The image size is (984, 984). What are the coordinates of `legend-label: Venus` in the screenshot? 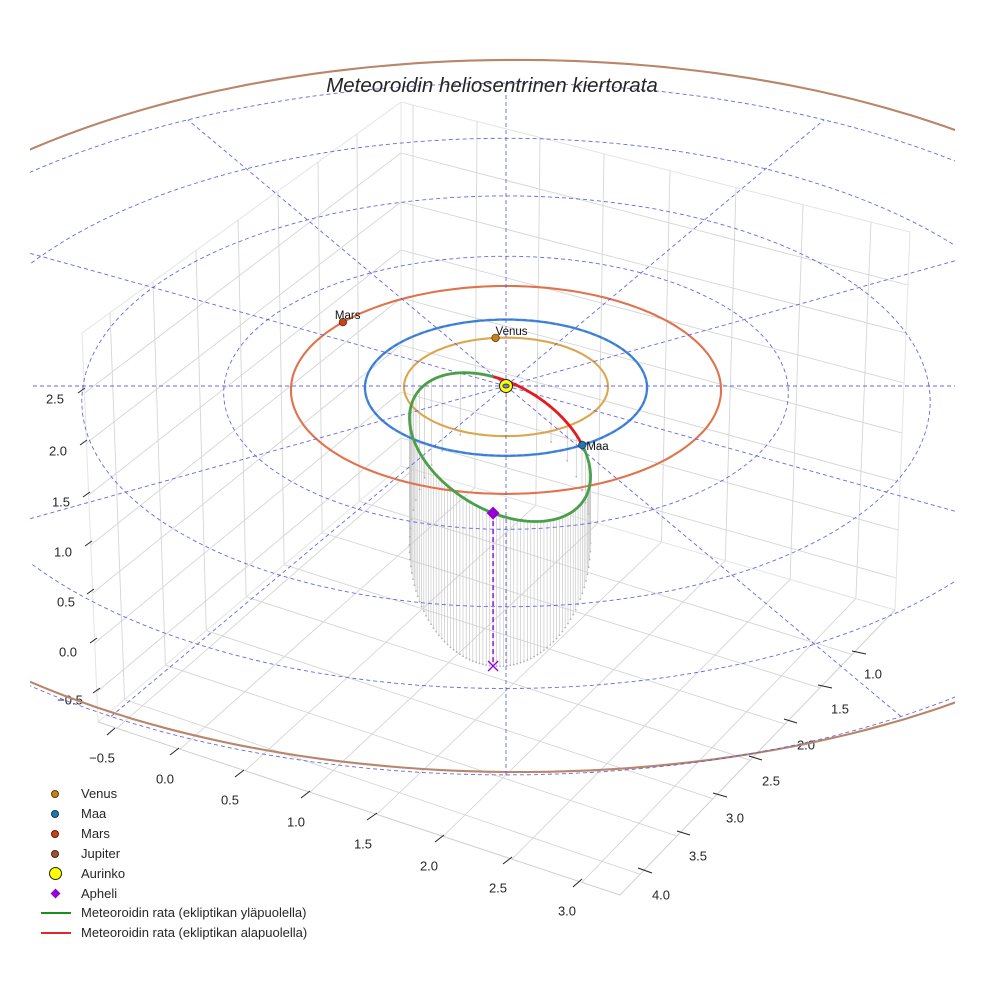 It's located at (99, 794).